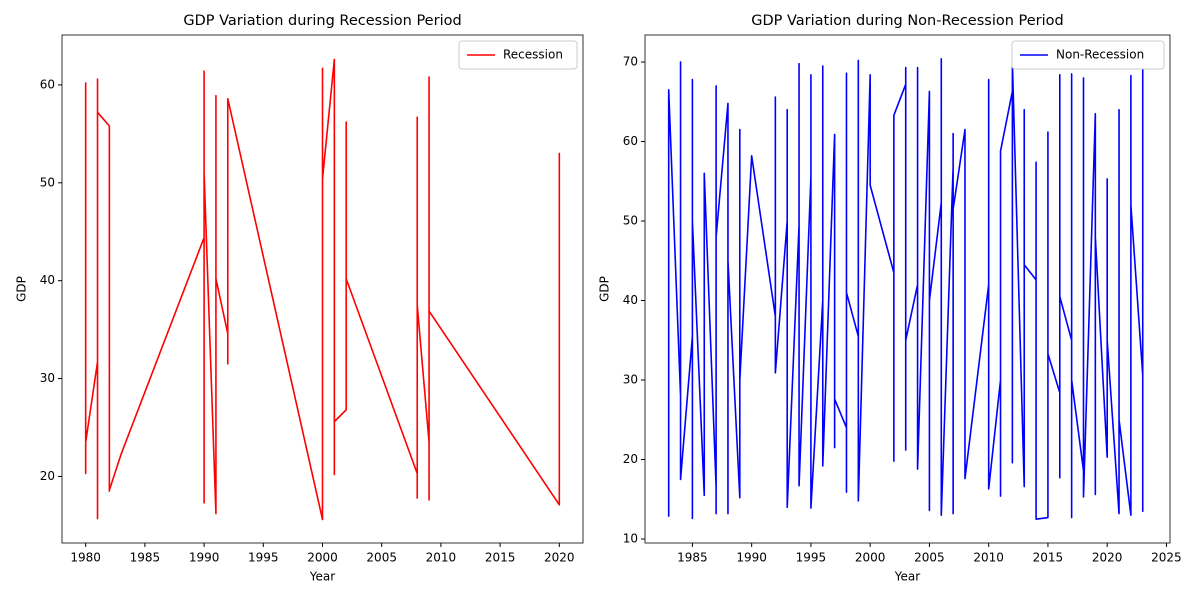  Describe the element at coordinates (533, 55) in the screenshot. I see `legend-label: Recession` at that location.